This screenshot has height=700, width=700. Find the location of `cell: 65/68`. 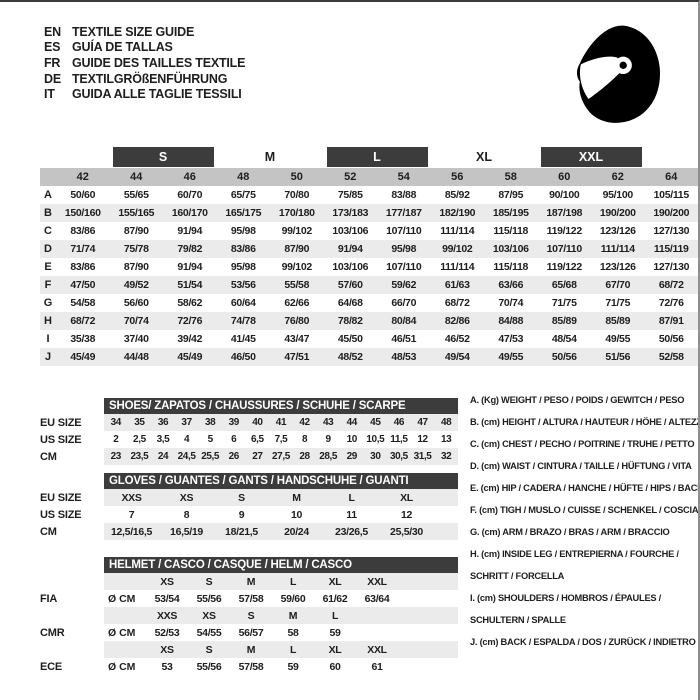

cell: 65/68 is located at coordinates (564, 285).